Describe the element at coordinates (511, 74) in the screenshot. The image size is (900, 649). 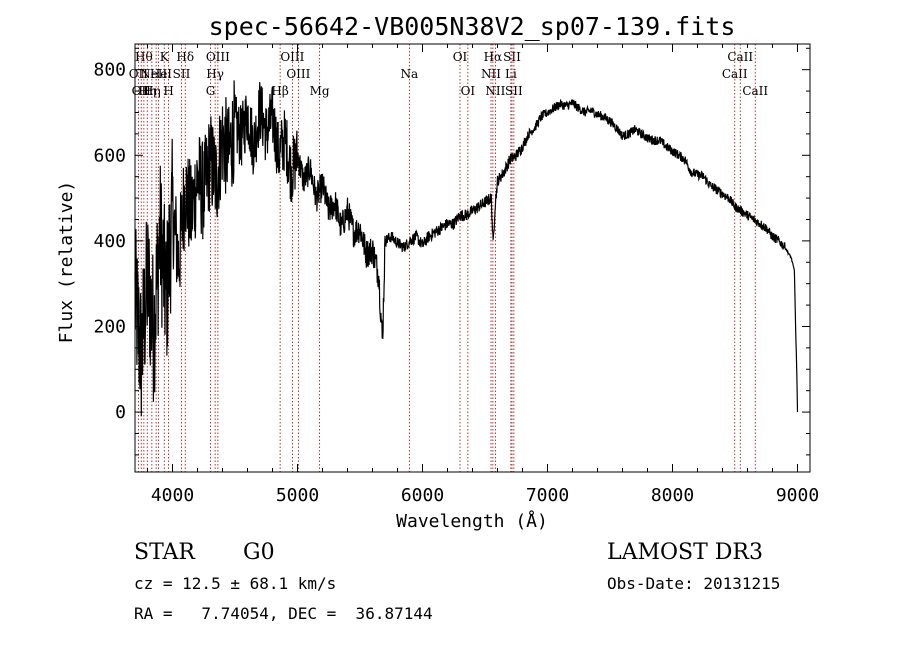
I see `line-marker-label: Li` at that location.